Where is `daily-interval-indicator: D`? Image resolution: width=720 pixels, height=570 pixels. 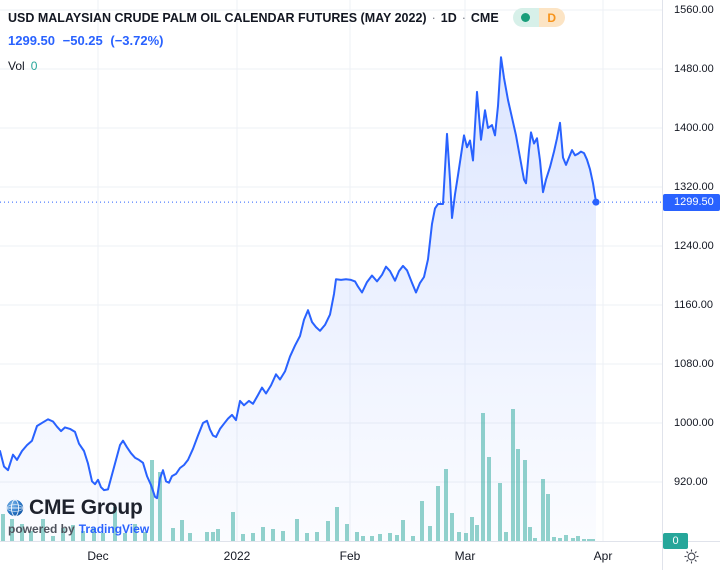 daily-interval-indicator: D is located at coordinates (551, 17).